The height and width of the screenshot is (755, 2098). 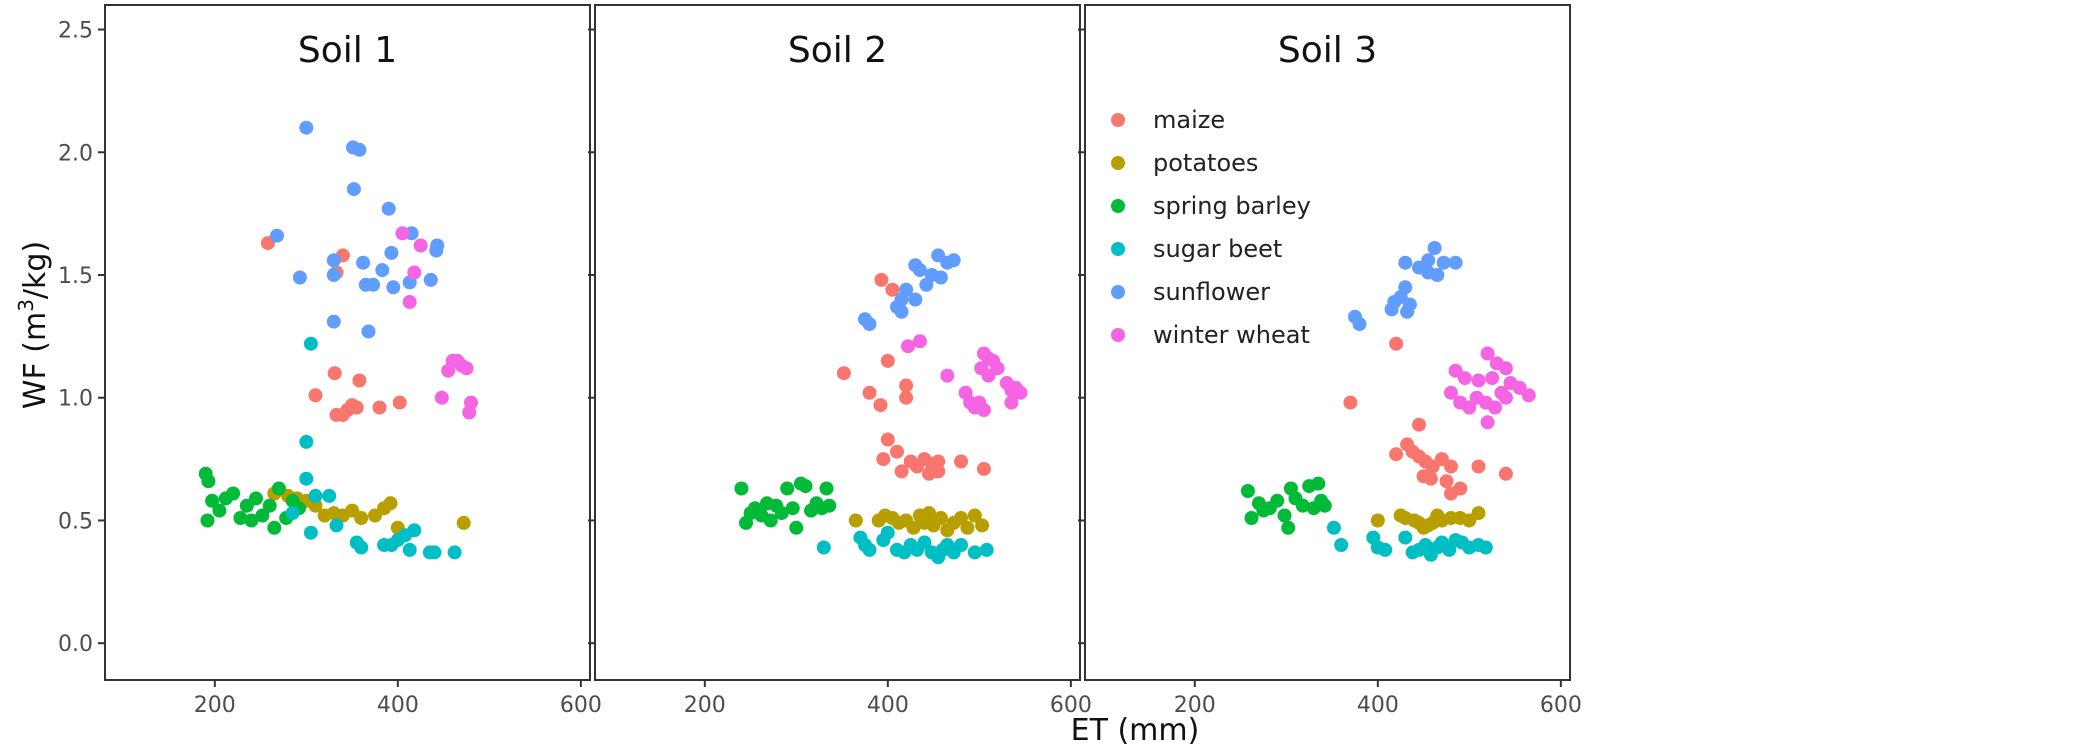 What do you see at coordinates (964, 375) in the screenshot?
I see `series-winter-wheat` at bounding box center [964, 375].